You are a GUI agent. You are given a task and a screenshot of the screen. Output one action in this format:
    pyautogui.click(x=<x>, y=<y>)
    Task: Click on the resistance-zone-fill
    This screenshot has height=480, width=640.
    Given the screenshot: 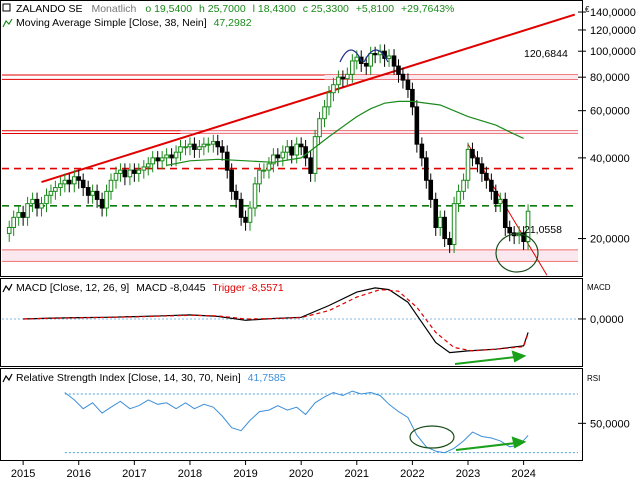 What is the action you would take?
    pyautogui.click(x=451, y=77)
    